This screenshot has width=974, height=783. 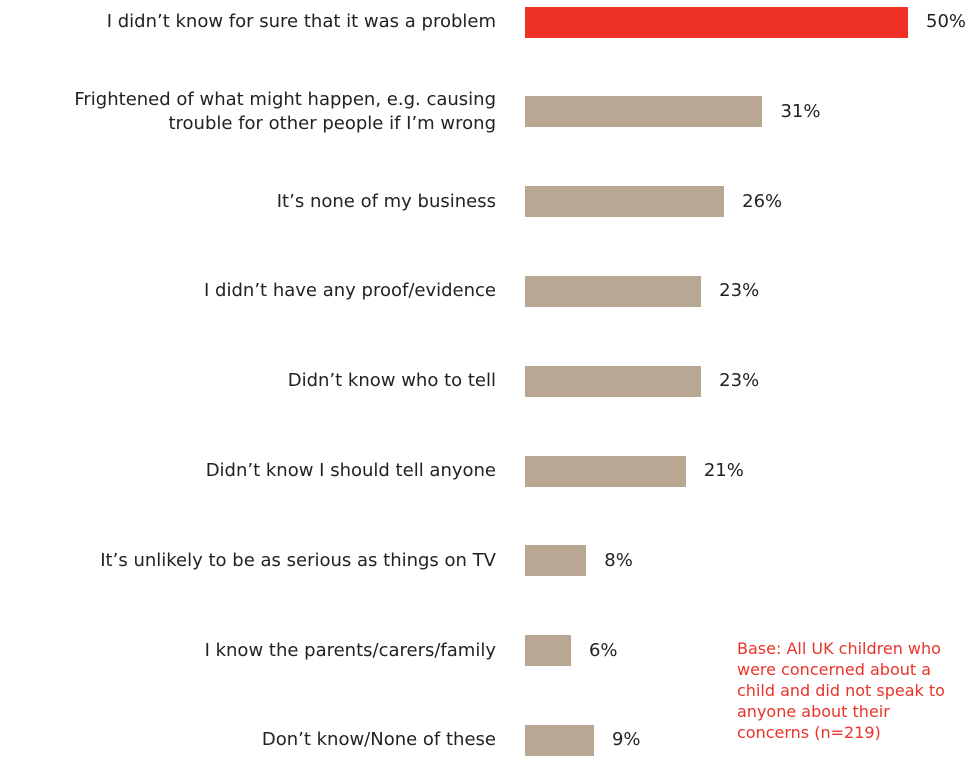 I want to click on category-label: I know the parents/carers/family, so click(x=350, y=650).